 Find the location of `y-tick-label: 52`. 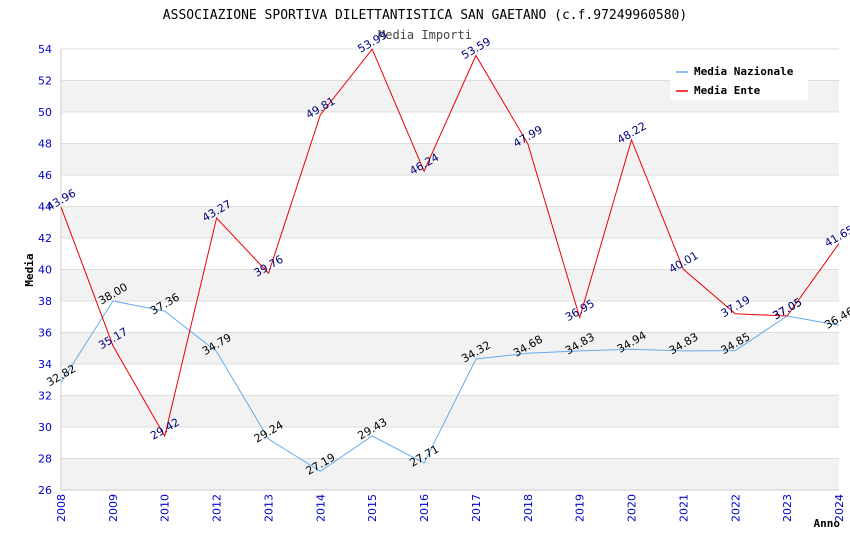

y-tick-label: 52 is located at coordinates (45, 81).